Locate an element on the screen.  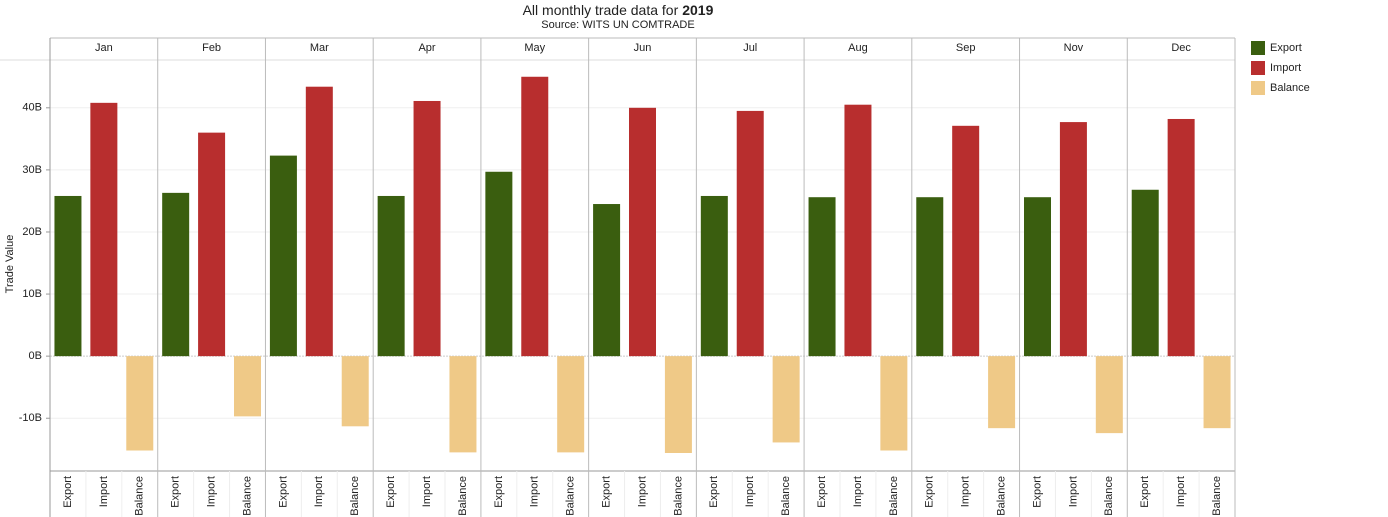
title-year: 2019 is located at coordinates (697, 10).